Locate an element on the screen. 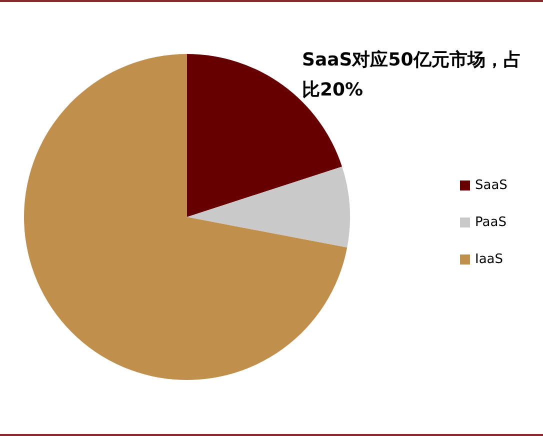 The image size is (543, 436). text: SaaS对应50亿元市场，占比20% is located at coordinates (412, 75).